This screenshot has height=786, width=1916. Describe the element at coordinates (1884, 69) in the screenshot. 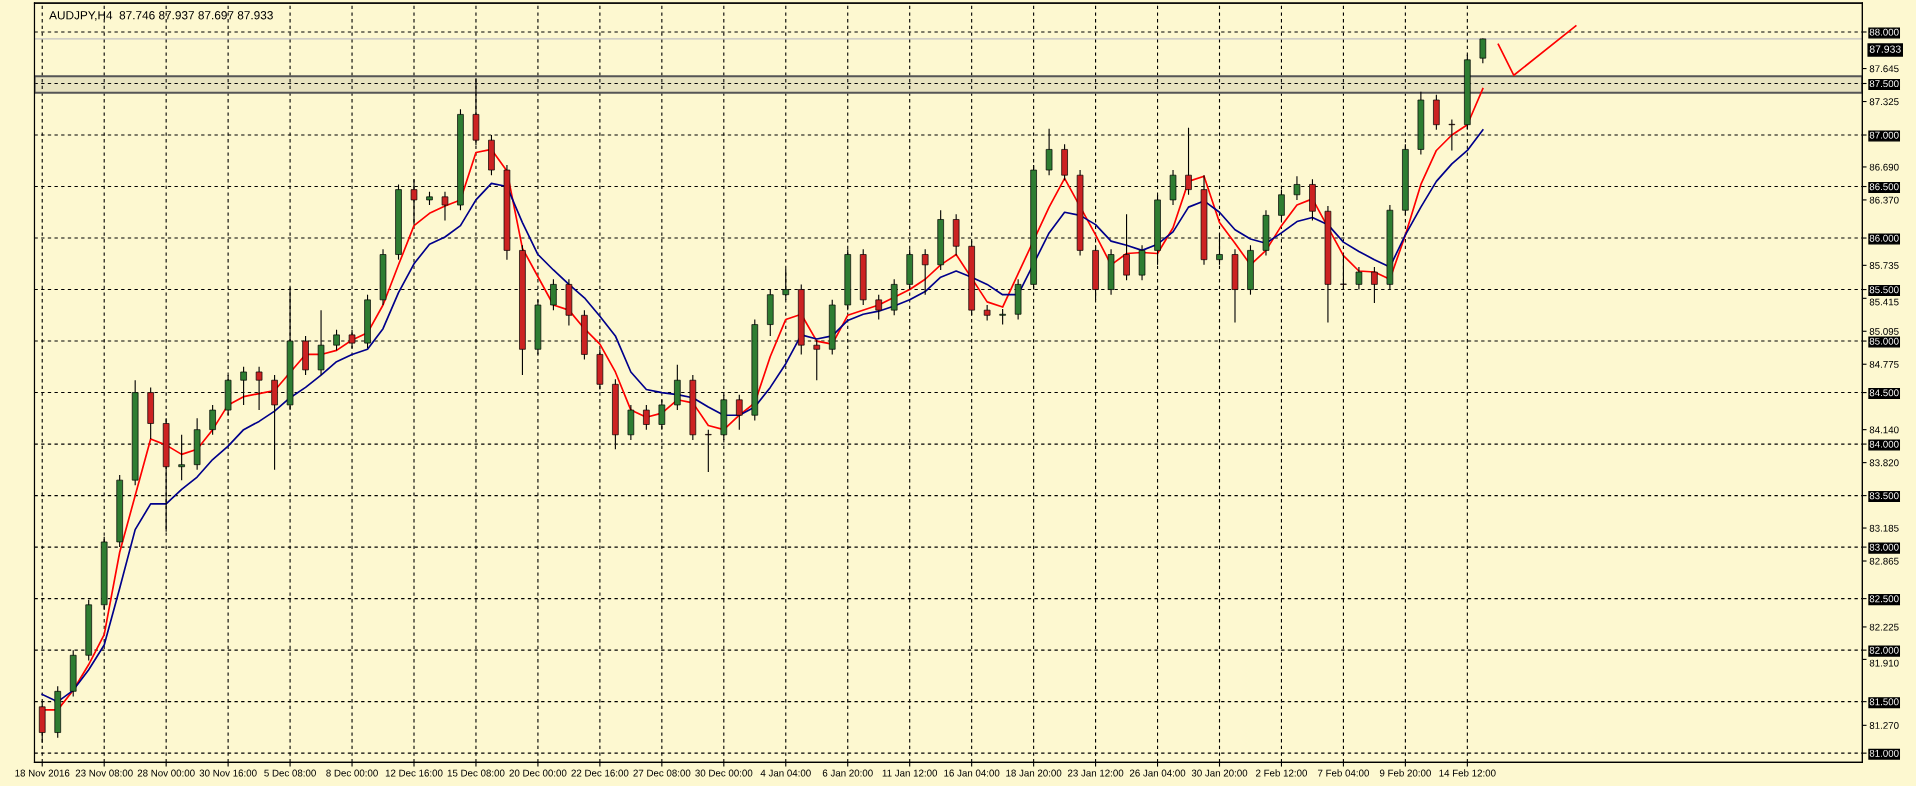

I see `y2-tick-label: 87.645` at that location.